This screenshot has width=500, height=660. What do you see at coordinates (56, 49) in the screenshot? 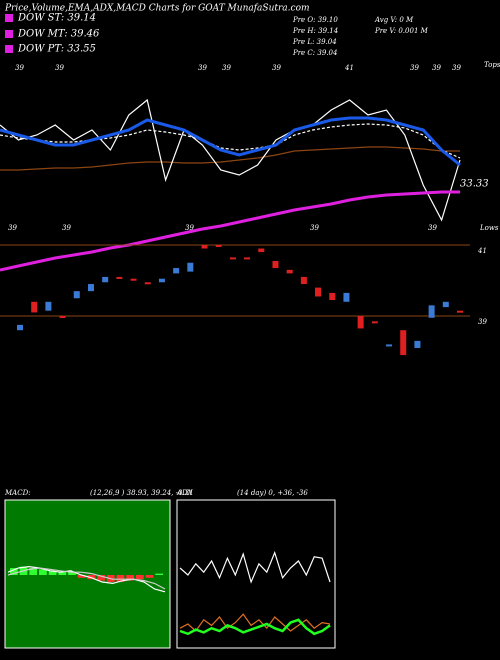
I see `legend-text: DOW PT: 33.55` at bounding box center [56, 49].